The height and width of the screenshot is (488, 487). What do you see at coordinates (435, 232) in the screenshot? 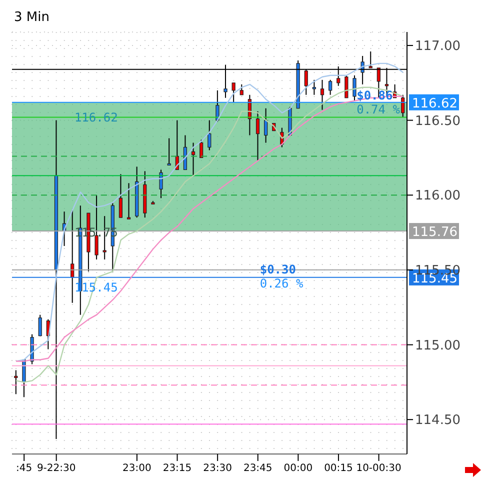
I see `ref-line-label: 115.76` at bounding box center [435, 232].